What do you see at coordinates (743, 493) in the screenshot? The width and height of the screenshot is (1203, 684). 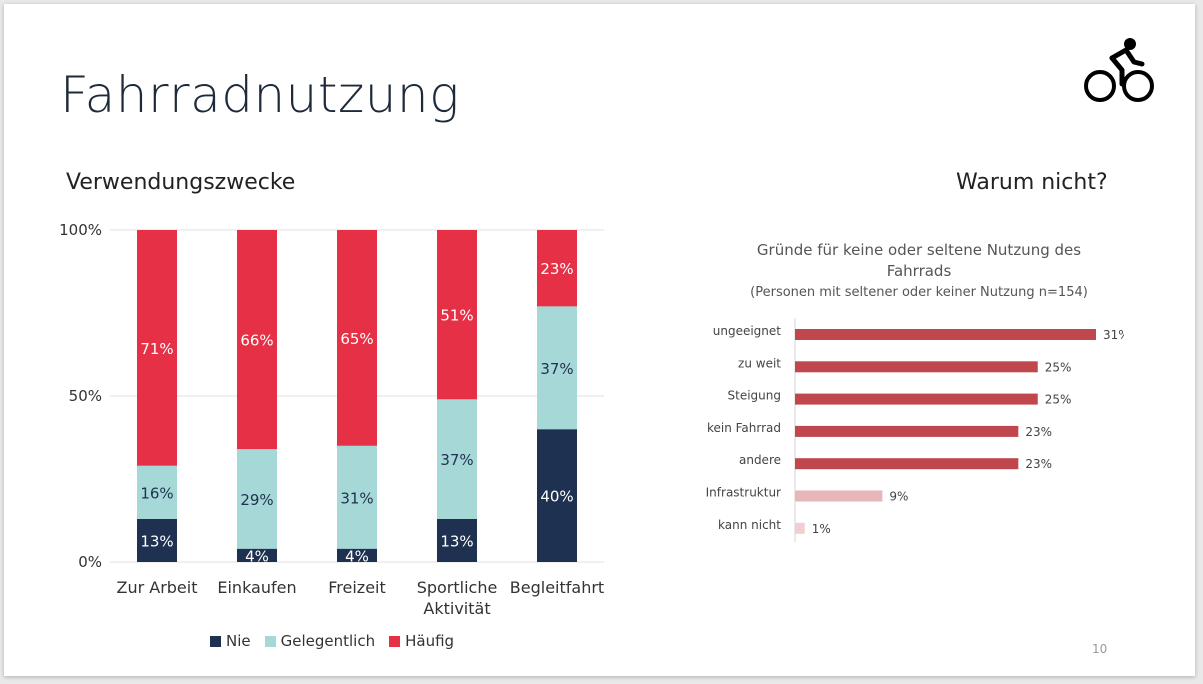 I see `category-label: Infrastruktur` at bounding box center [743, 493].